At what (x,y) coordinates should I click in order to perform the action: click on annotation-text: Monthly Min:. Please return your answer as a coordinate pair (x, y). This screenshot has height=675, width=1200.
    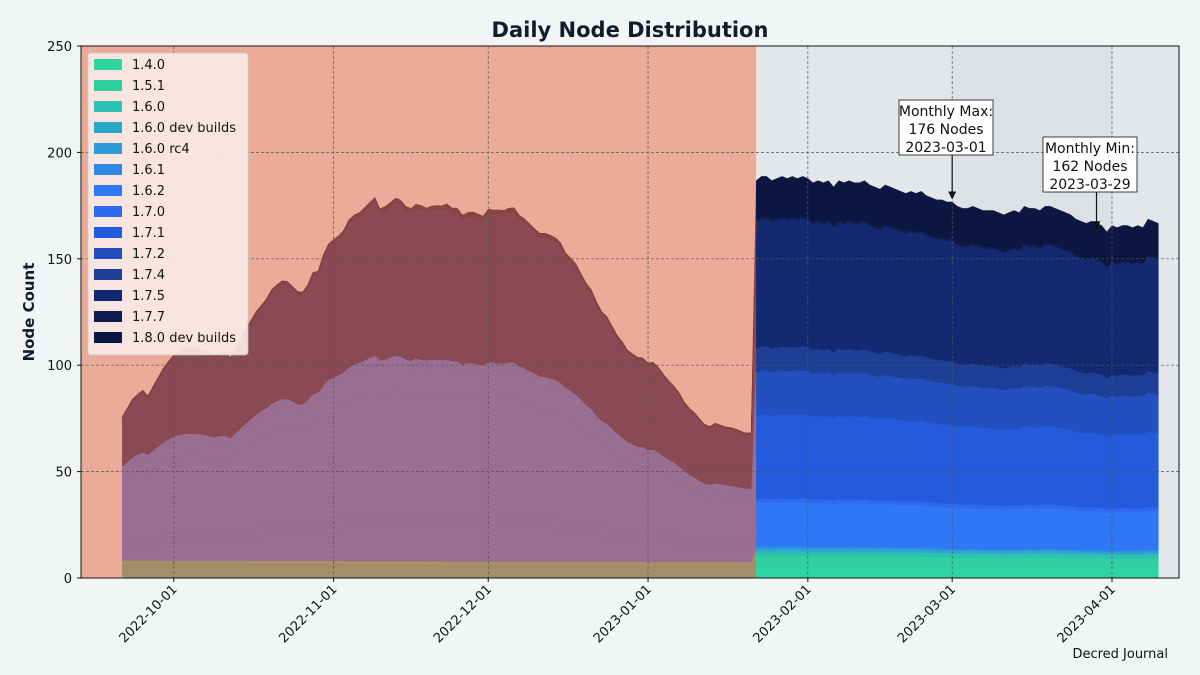
    Looking at the image, I should click on (1090, 149).